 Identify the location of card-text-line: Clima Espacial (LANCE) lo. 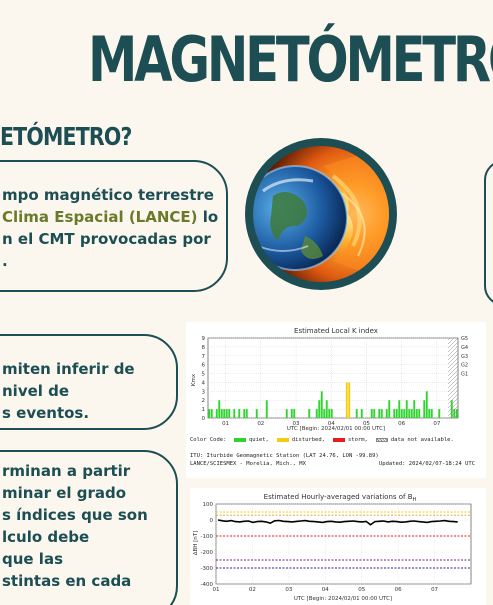
(110, 217).